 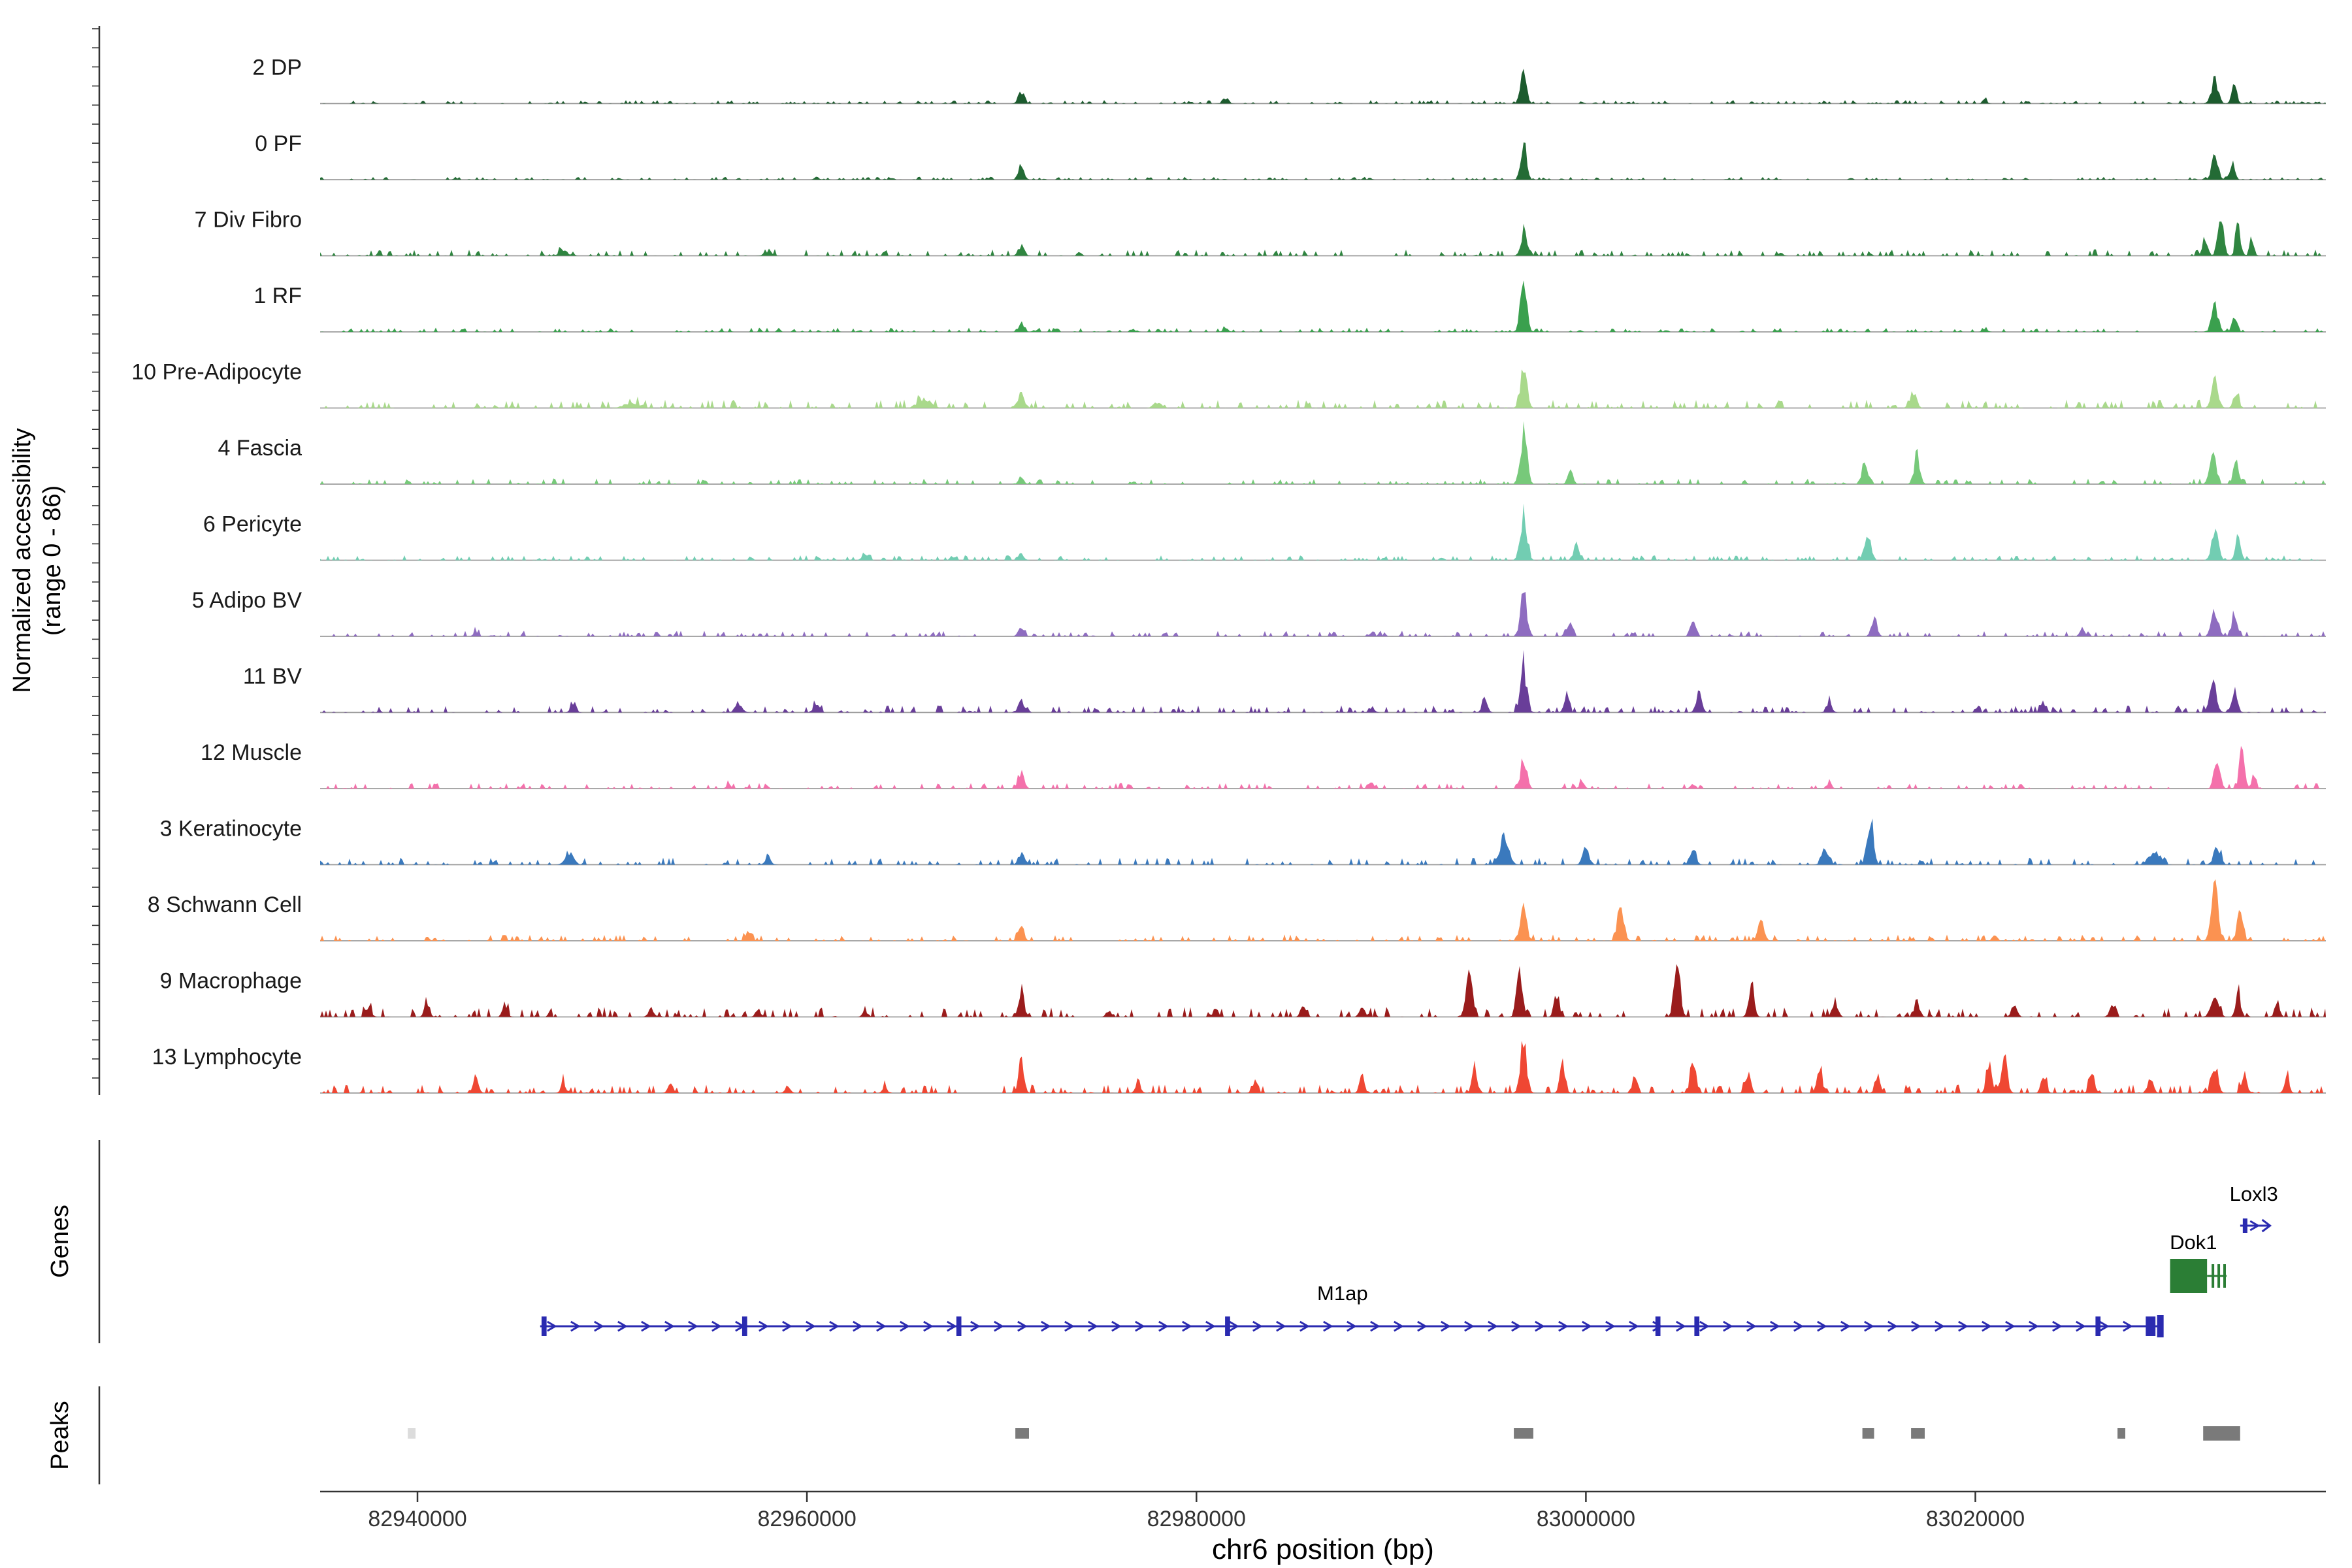 What do you see at coordinates (231, 829) in the screenshot?
I see `track-label: 3 Keratinocyte` at bounding box center [231, 829].